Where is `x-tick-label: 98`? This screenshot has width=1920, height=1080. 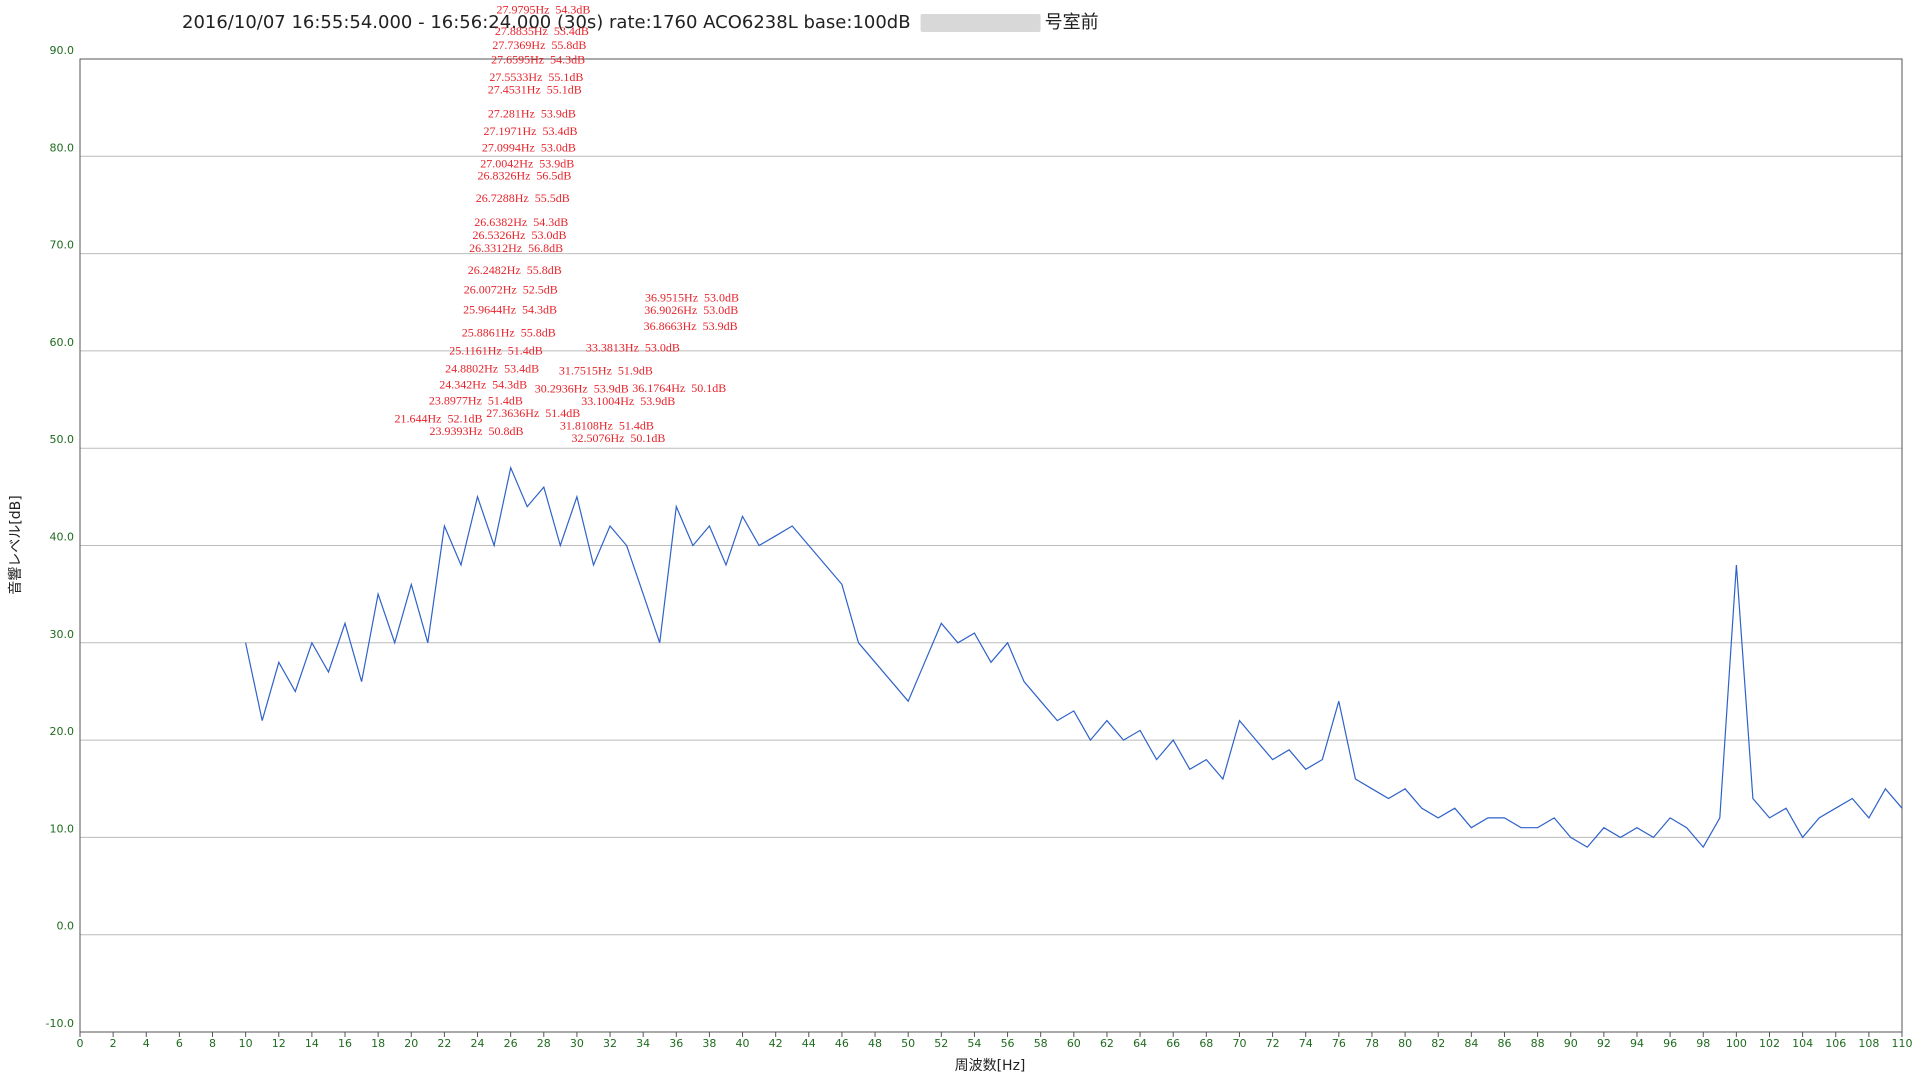
x-tick-label: 98 is located at coordinates (1703, 1043).